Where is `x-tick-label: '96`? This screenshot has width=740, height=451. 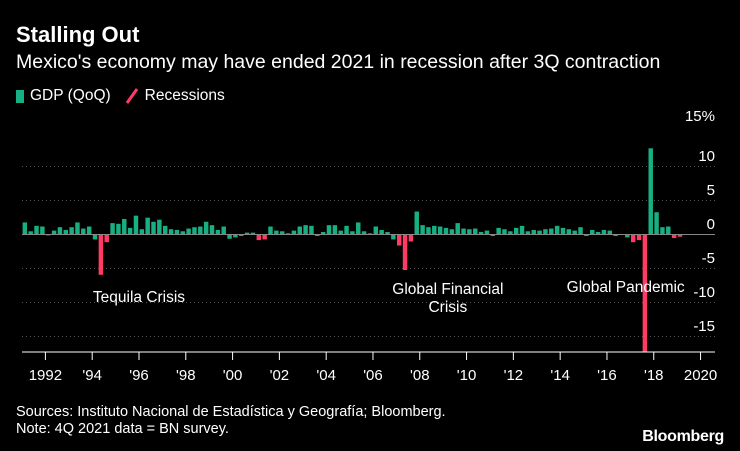
x-tick-label: '96 is located at coordinates (139, 375).